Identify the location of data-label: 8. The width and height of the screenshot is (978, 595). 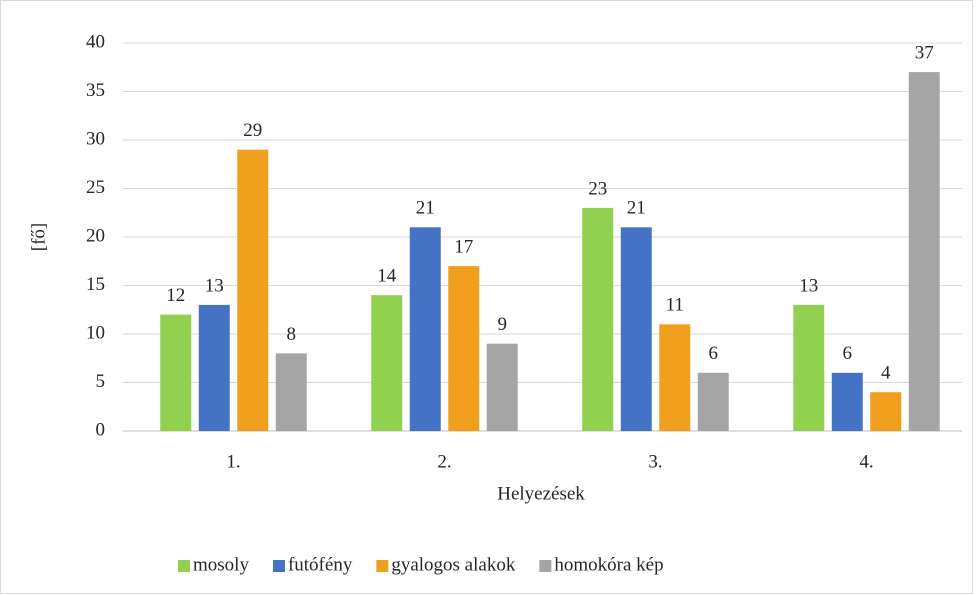
(292, 334).